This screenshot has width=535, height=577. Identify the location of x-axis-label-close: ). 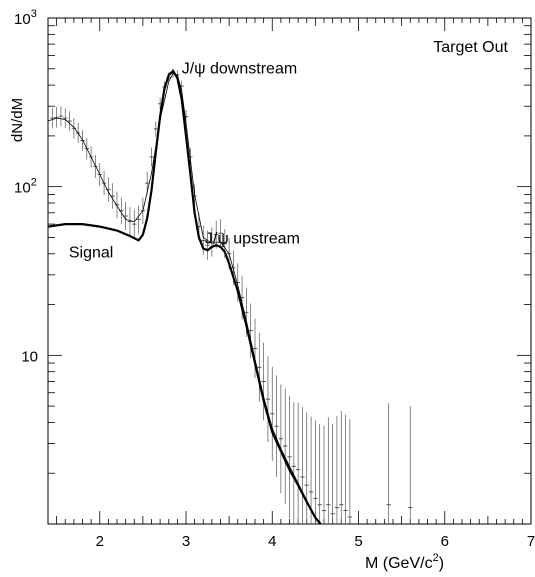
(441, 563).